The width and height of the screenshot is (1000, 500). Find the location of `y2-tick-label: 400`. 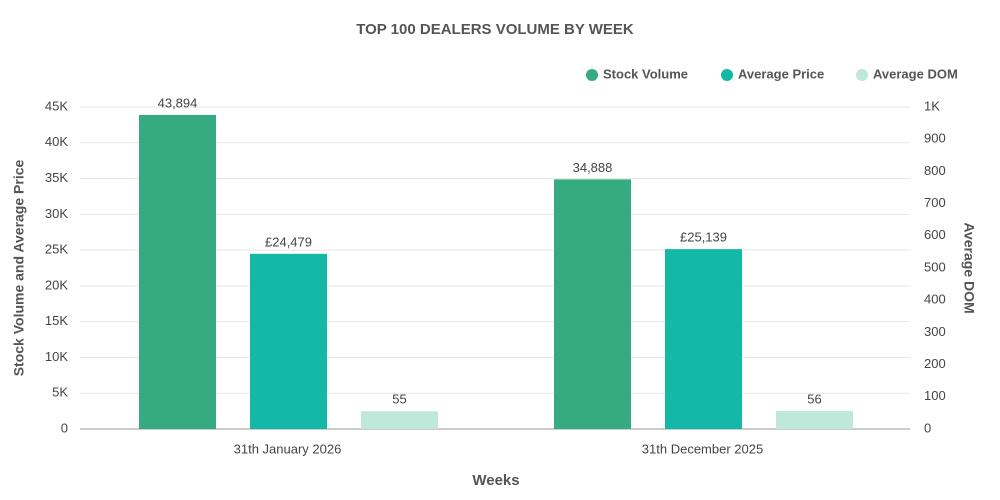

y2-tick-label: 400 is located at coordinates (935, 299).